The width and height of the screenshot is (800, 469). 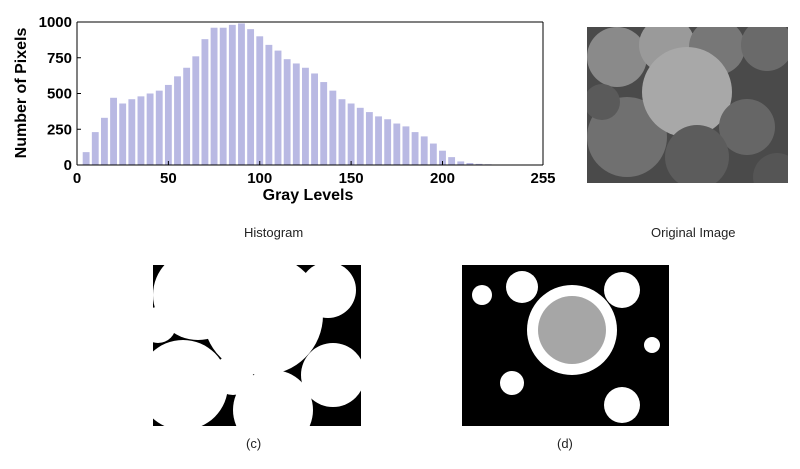 What do you see at coordinates (55, 22) in the screenshot?
I see `y-tick-label: 1000` at bounding box center [55, 22].